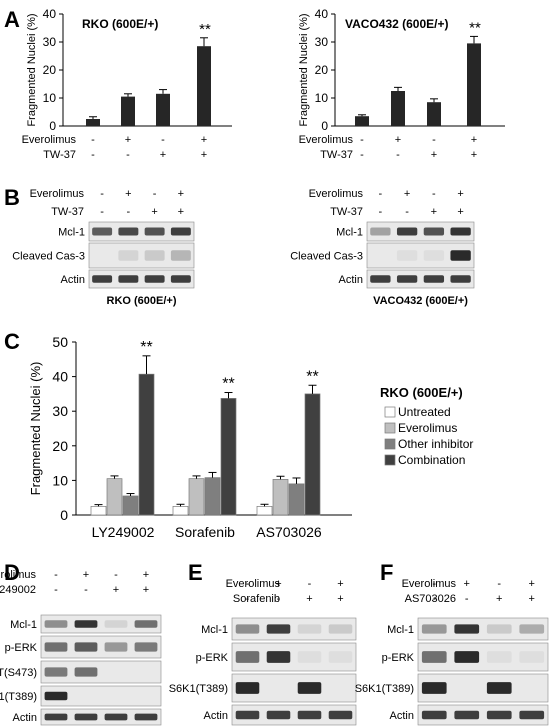  What do you see at coordinates (146, 444) in the screenshot?
I see `bar-combination` at bounding box center [146, 444].